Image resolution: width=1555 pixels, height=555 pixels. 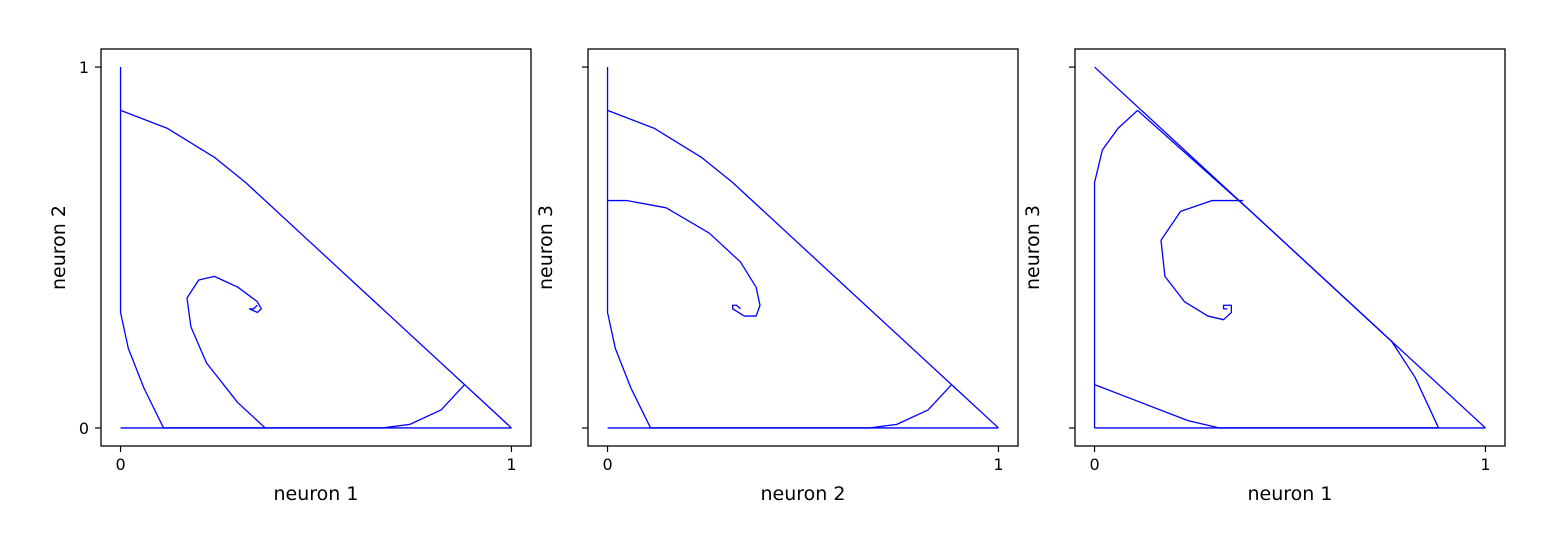 What do you see at coordinates (84, 428) in the screenshot?
I see `y-tick-label: 0` at bounding box center [84, 428].